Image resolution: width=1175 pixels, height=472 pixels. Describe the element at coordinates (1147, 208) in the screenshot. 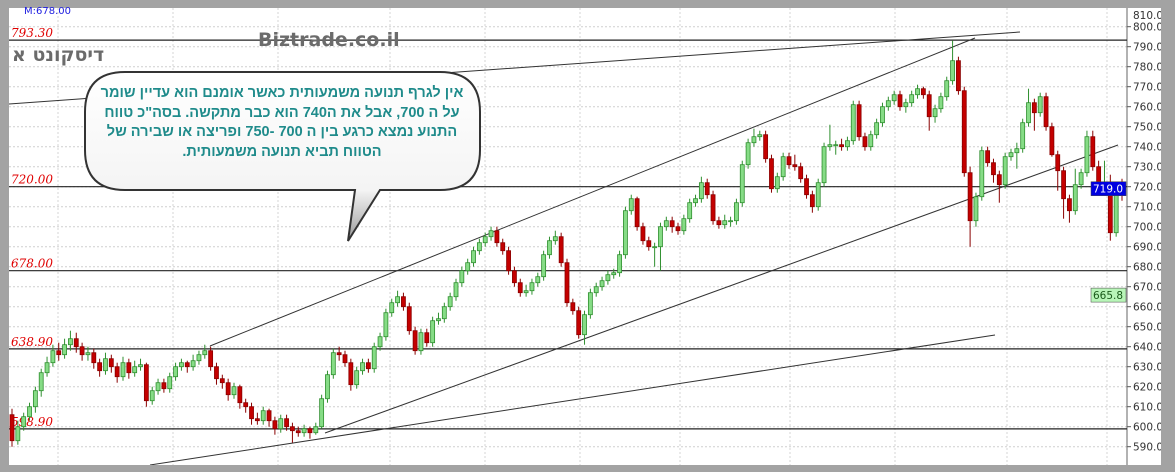

I see `y-tick-label: 710.0` at that location.